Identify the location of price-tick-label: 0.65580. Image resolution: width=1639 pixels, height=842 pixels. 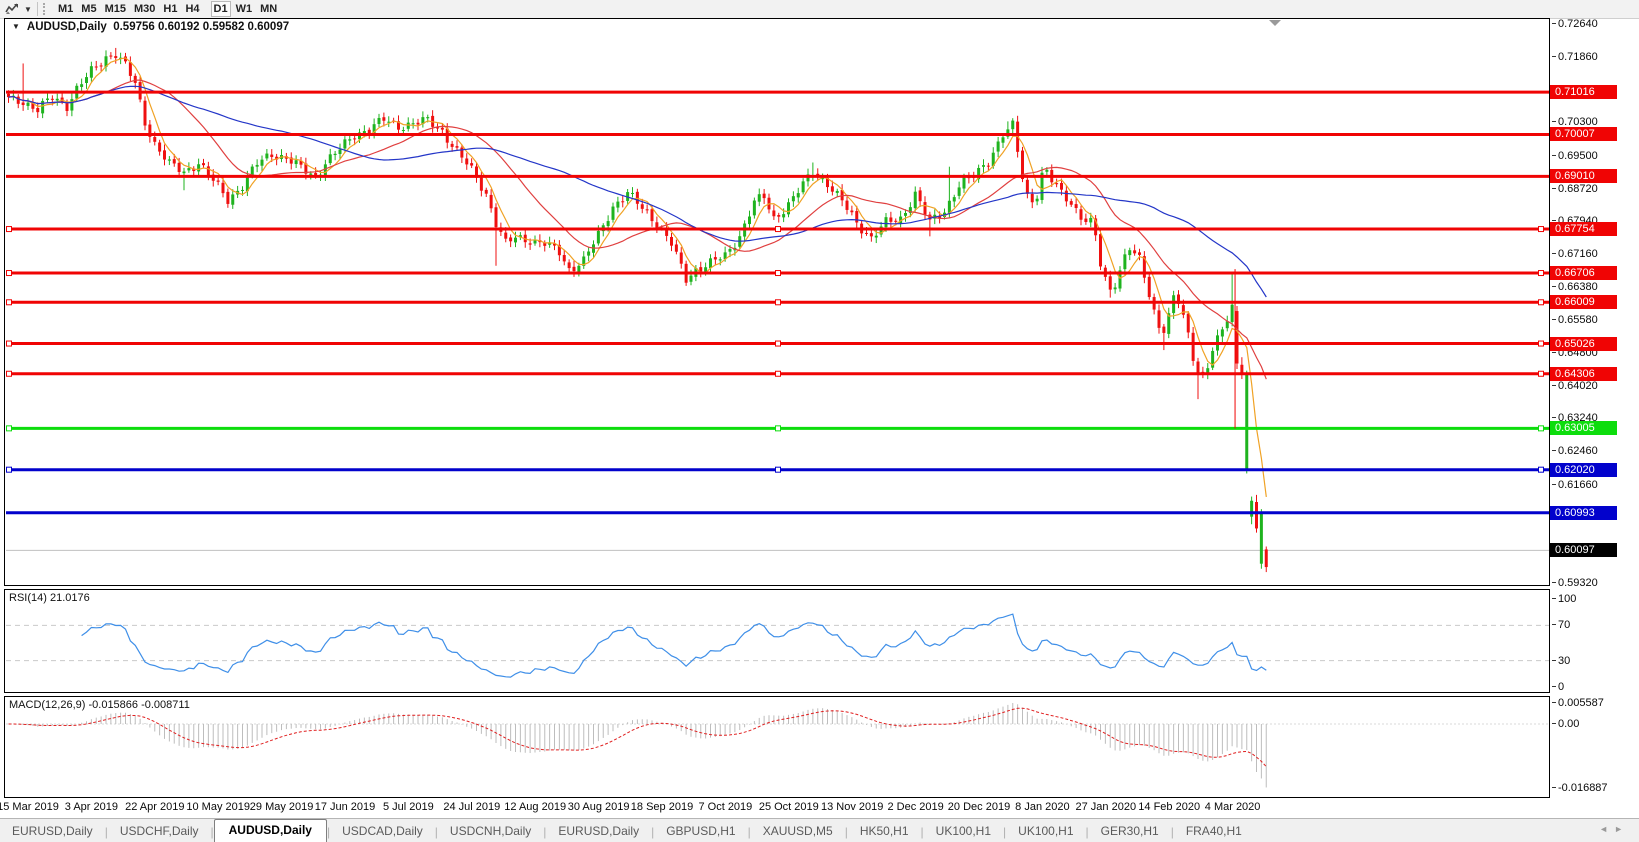
(1595, 320).